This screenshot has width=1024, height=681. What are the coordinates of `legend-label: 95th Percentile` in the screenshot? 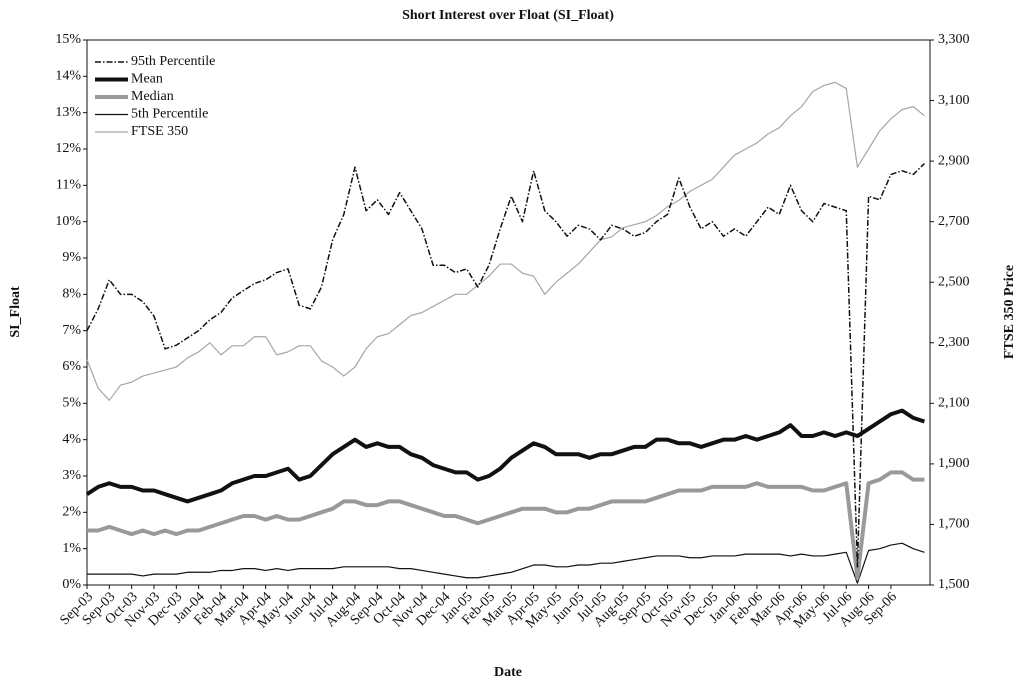 It's located at (173, 61).